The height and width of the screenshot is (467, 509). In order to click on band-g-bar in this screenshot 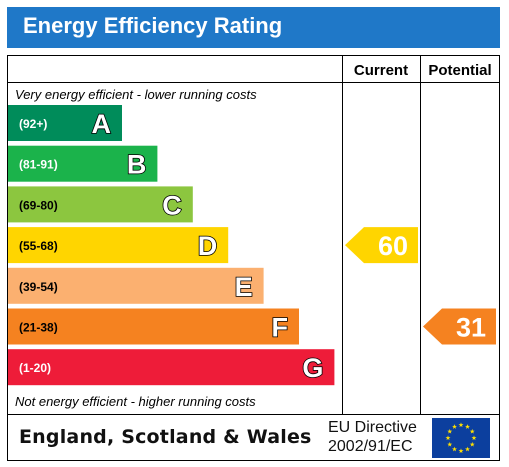, I will do `click(171, 367)`.